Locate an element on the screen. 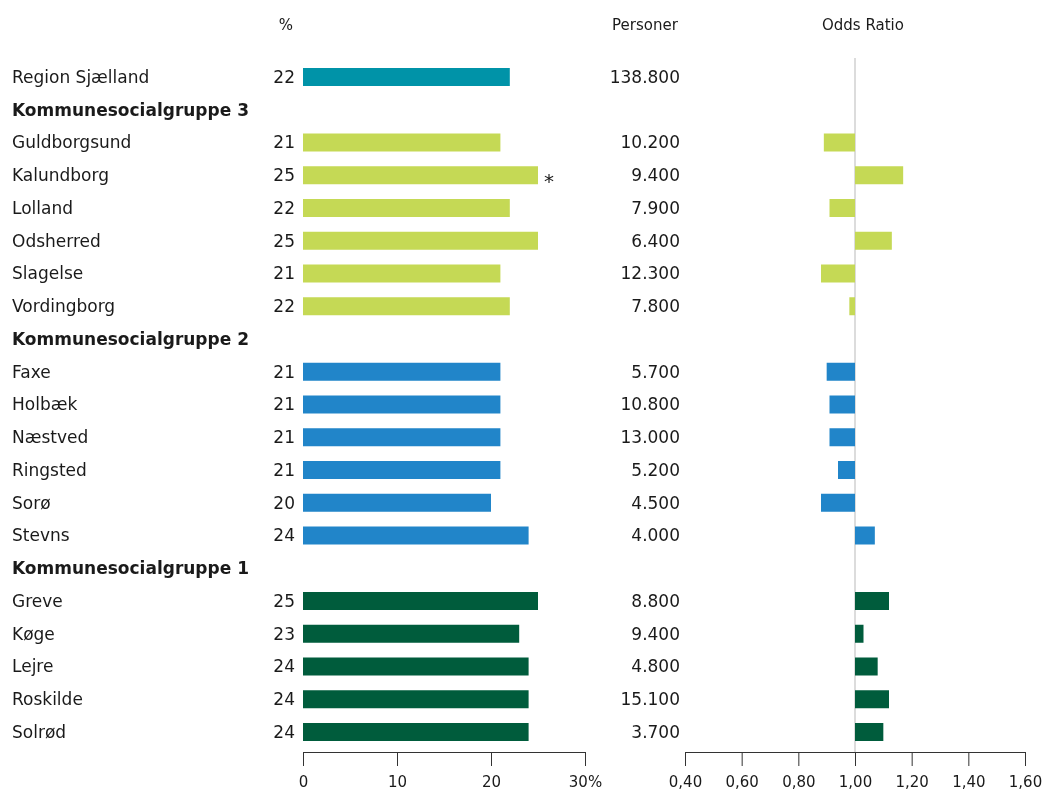  y-tick-label: Ringsted is located at coordinates (49, 469).